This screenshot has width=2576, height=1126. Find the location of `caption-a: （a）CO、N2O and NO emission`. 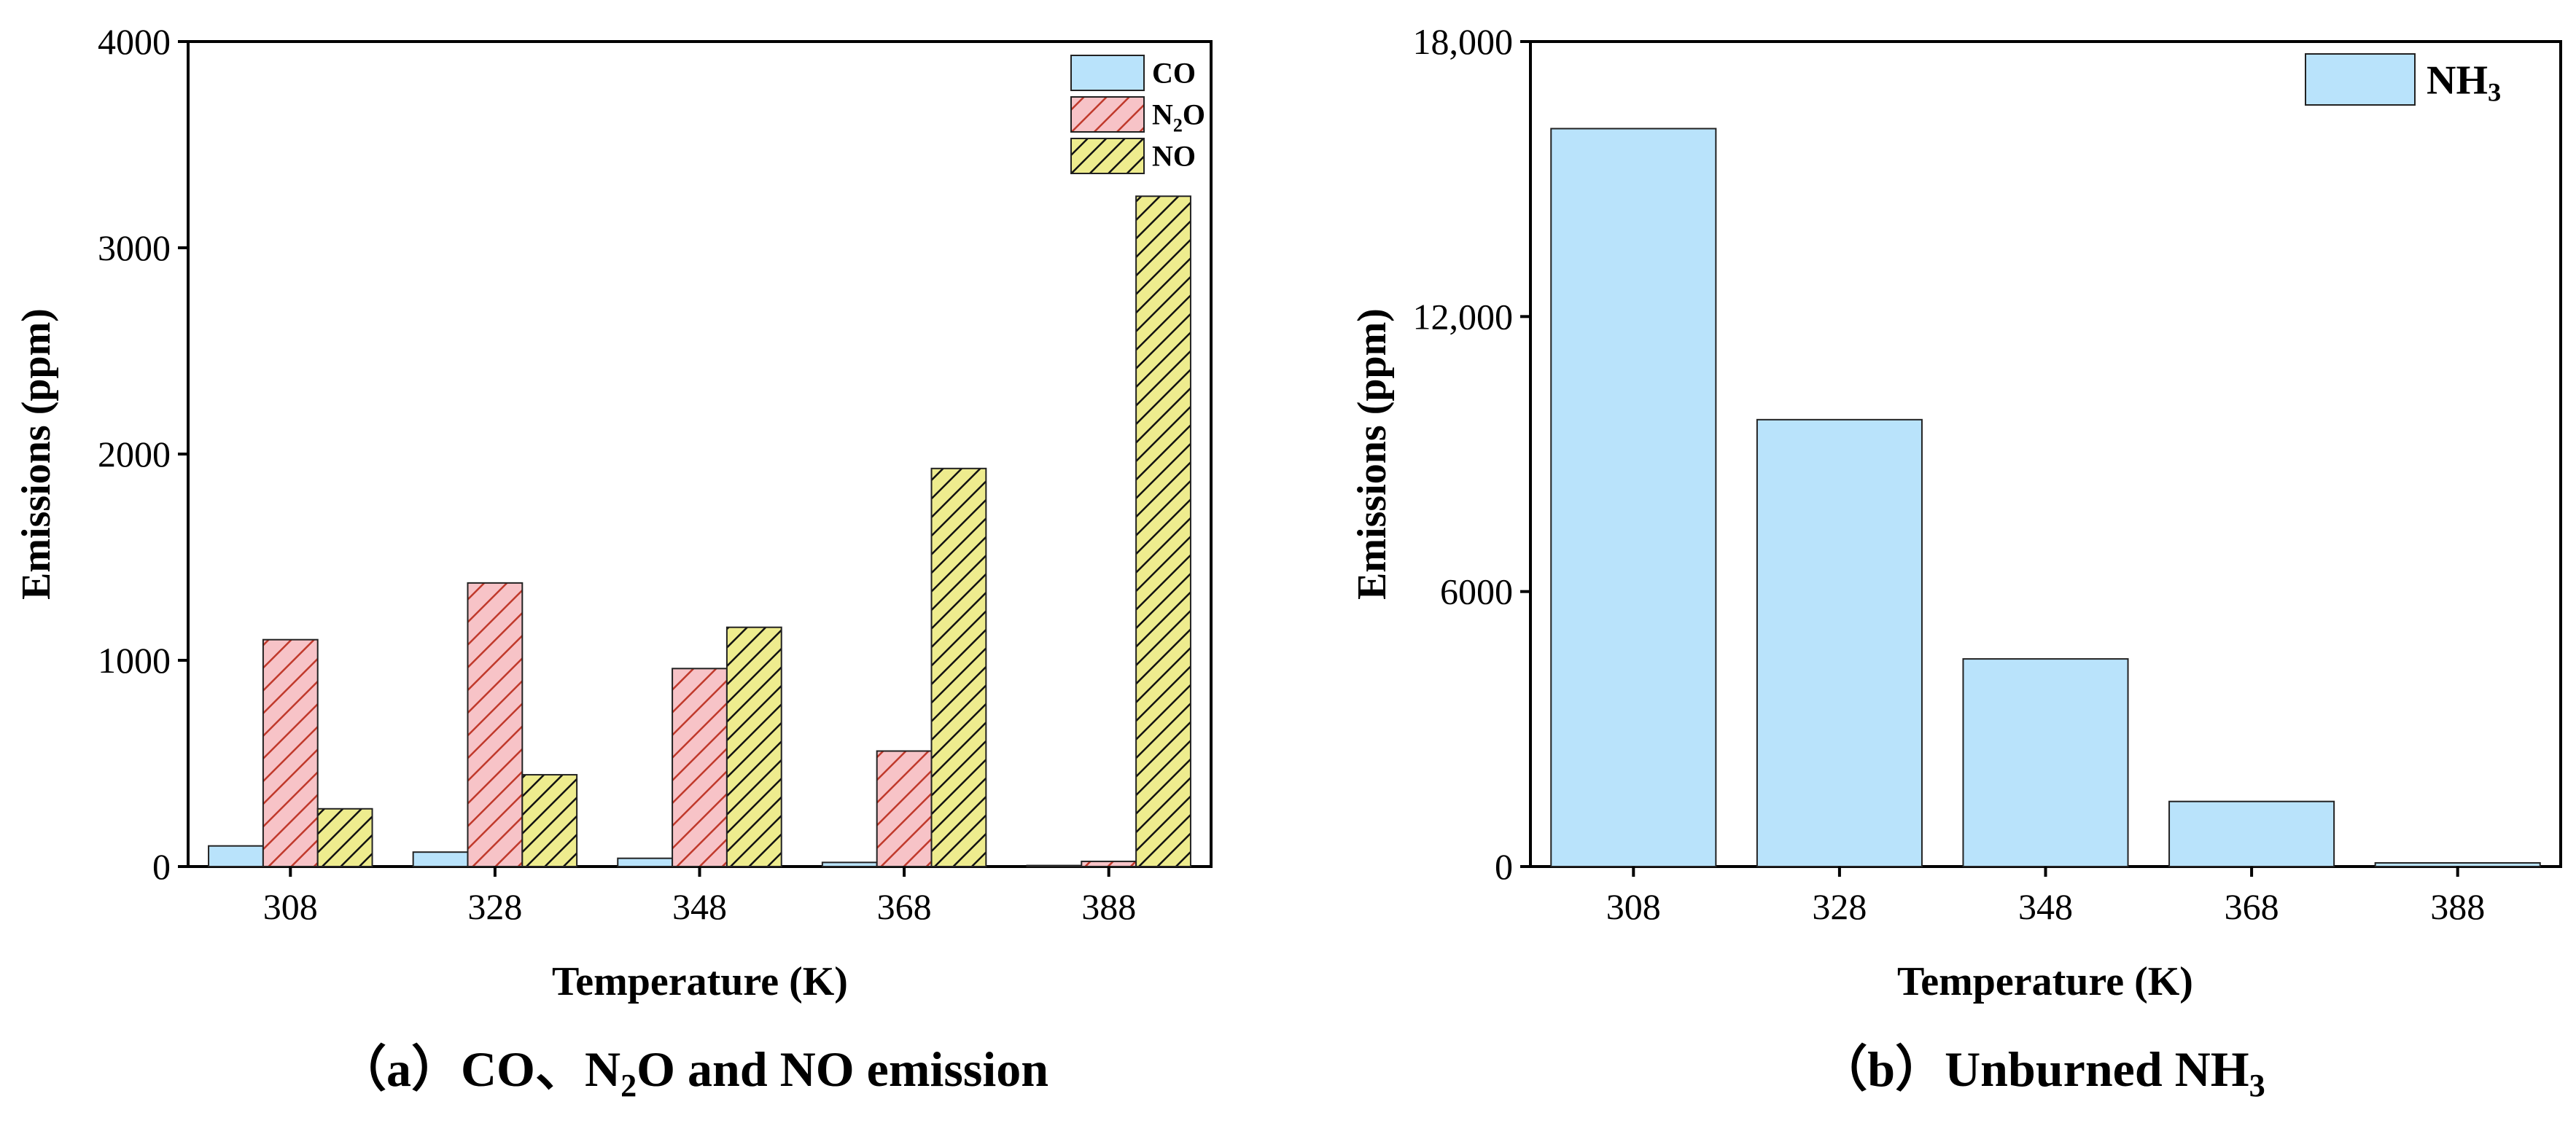

caption-a: （a）CO、N2O and NO emission is located at coordinates (692, 1072).